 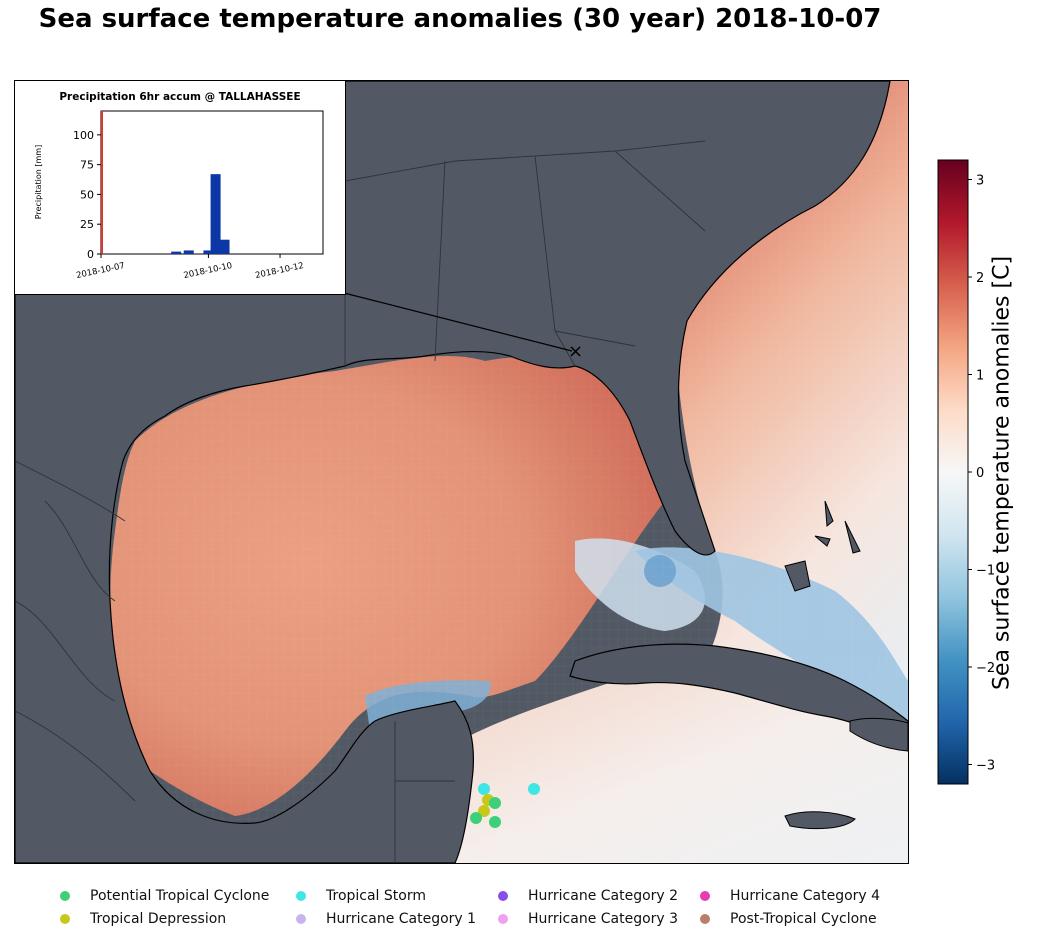 What do you see at coordinates (985, 668) in the screenshot?
I see `colorbar-tick-label: −2` at bounding box center [985, 668].